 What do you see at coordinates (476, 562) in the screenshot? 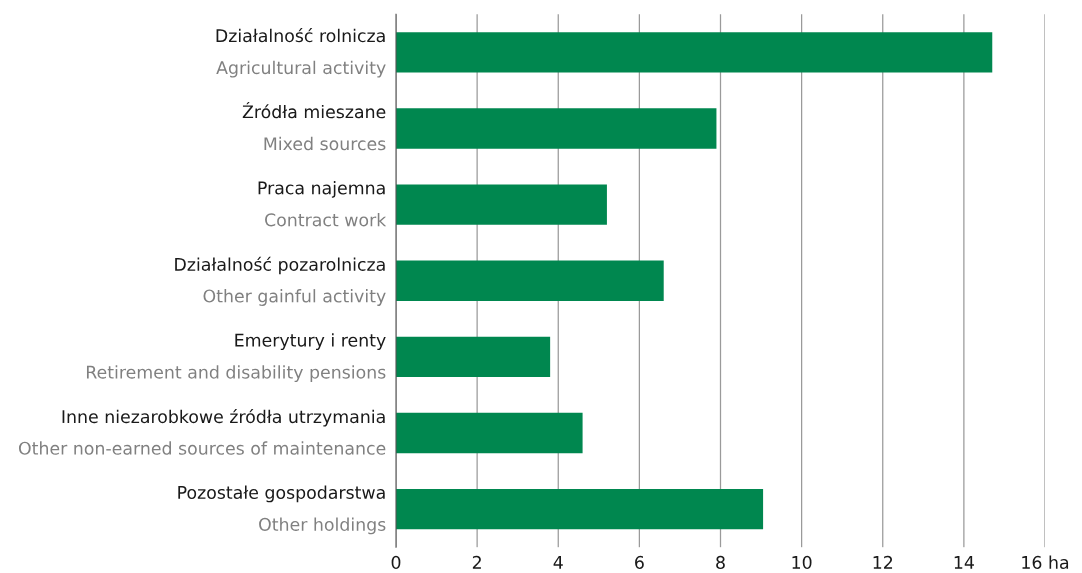
I see `x-tick-label: 2` at bounding box center [476, 562].